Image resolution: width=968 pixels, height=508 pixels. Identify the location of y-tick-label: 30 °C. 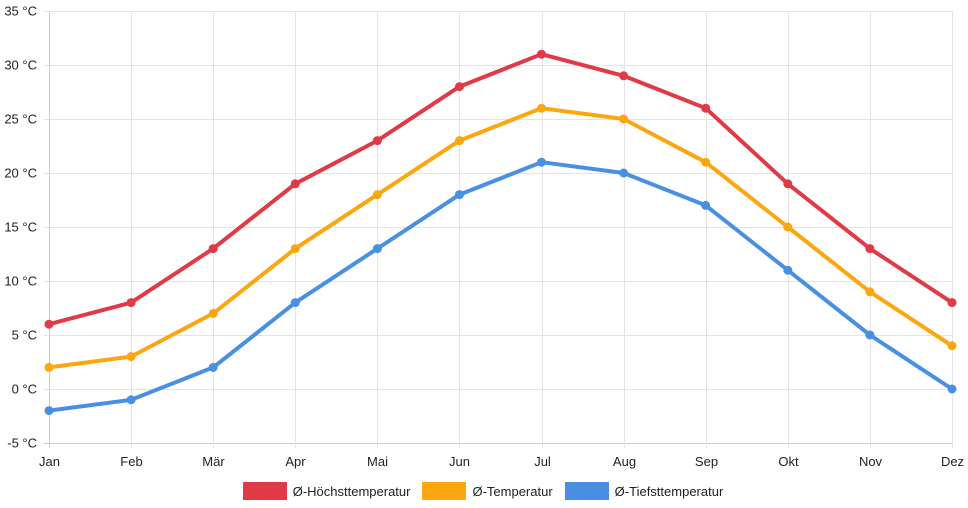
(20, 65).